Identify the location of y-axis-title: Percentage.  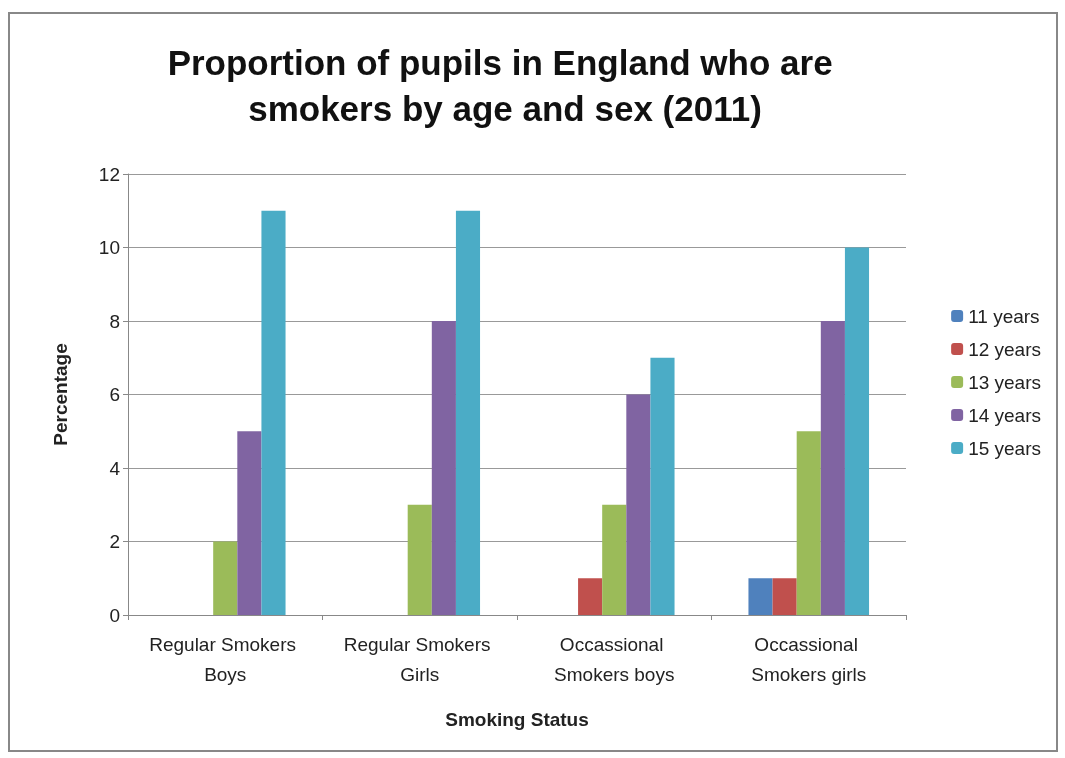
(60, 394).